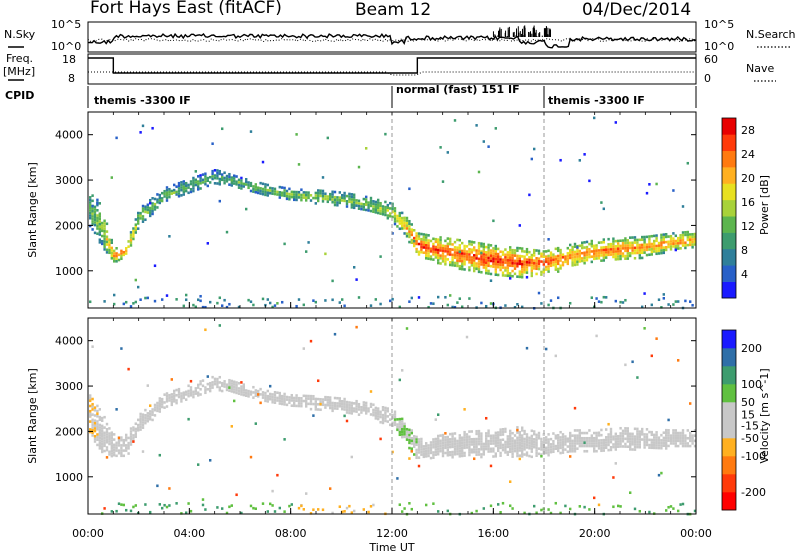 The height and width of the screenshot is (558, 800). I want to click on colorbar-segment, so click(729, 192).